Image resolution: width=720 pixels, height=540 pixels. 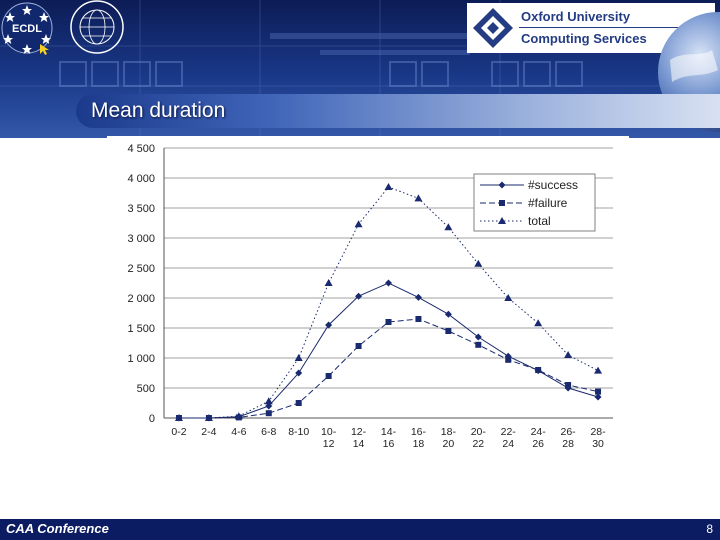 What do you see at coordinates (141, 359) in the screenshot?
I see `y-tick-label: 1 000` at bounding box center [141, 359].